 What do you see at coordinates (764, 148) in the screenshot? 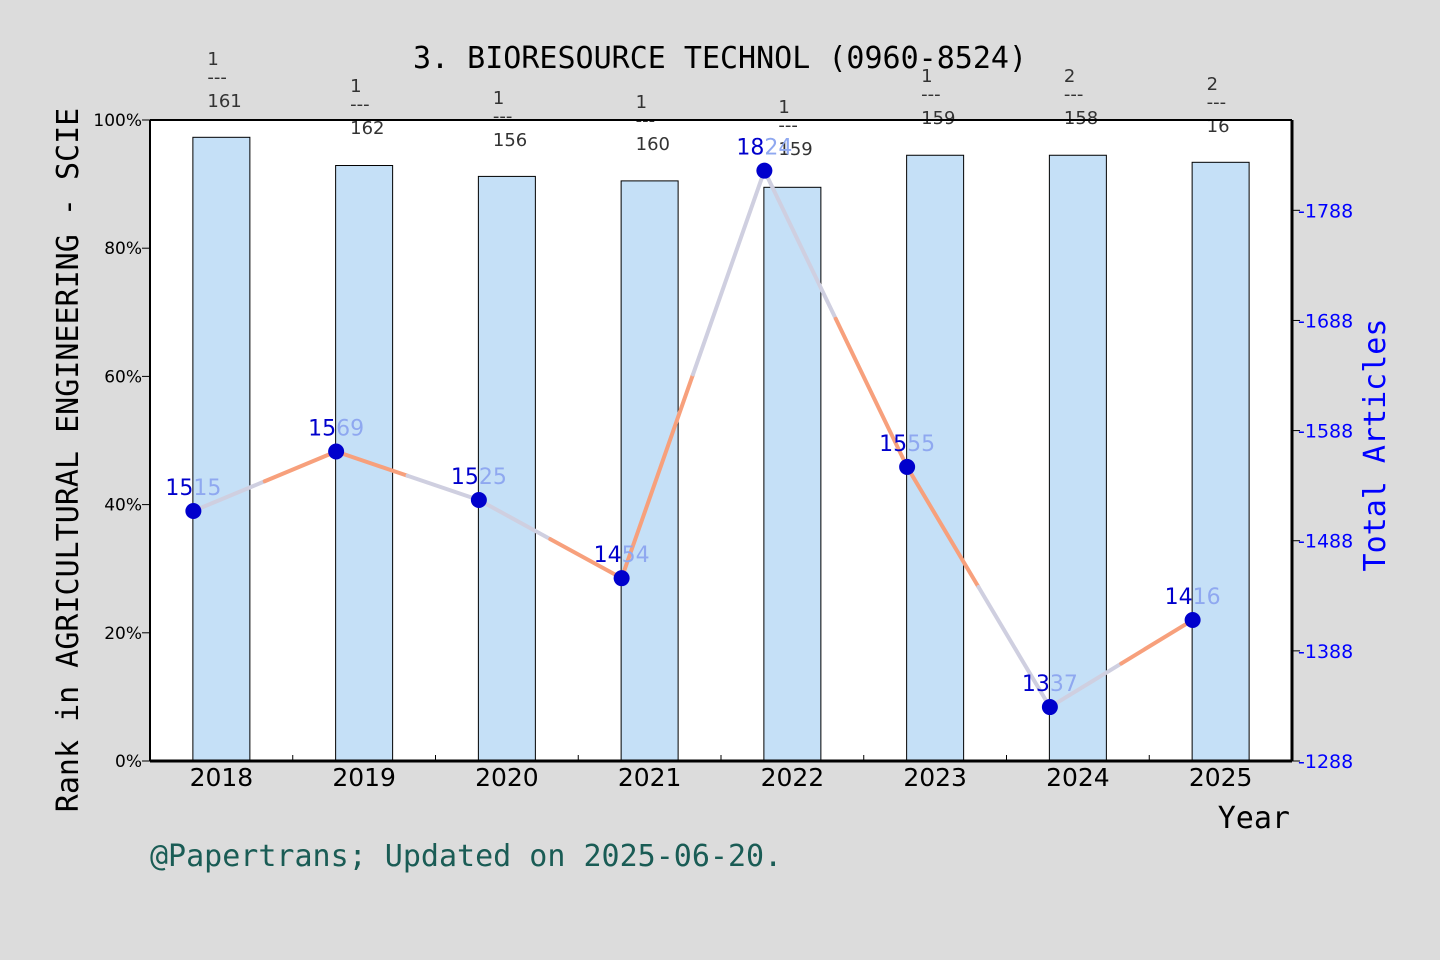
I see `line-value-label-2022: 1824` at bounding box center [764, 148].